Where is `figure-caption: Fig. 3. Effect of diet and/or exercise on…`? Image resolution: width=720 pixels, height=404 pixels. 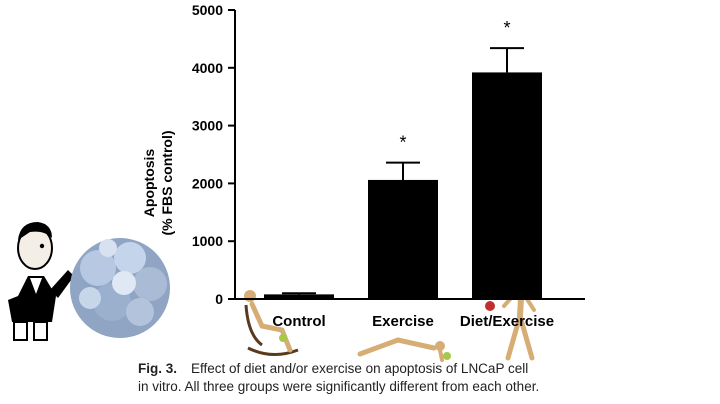 figure-caption: Fig. 3. Effect of diet and/or exercise on… is located at coordinates (418, 378).